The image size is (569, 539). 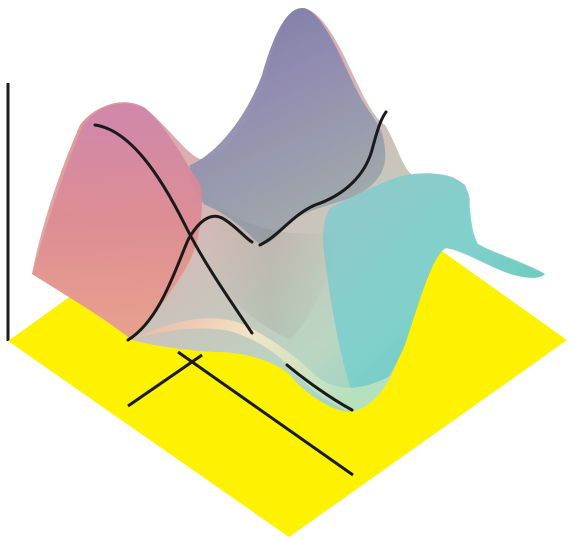 I want to click on surface-front-valley, so click(x=262, y=365).